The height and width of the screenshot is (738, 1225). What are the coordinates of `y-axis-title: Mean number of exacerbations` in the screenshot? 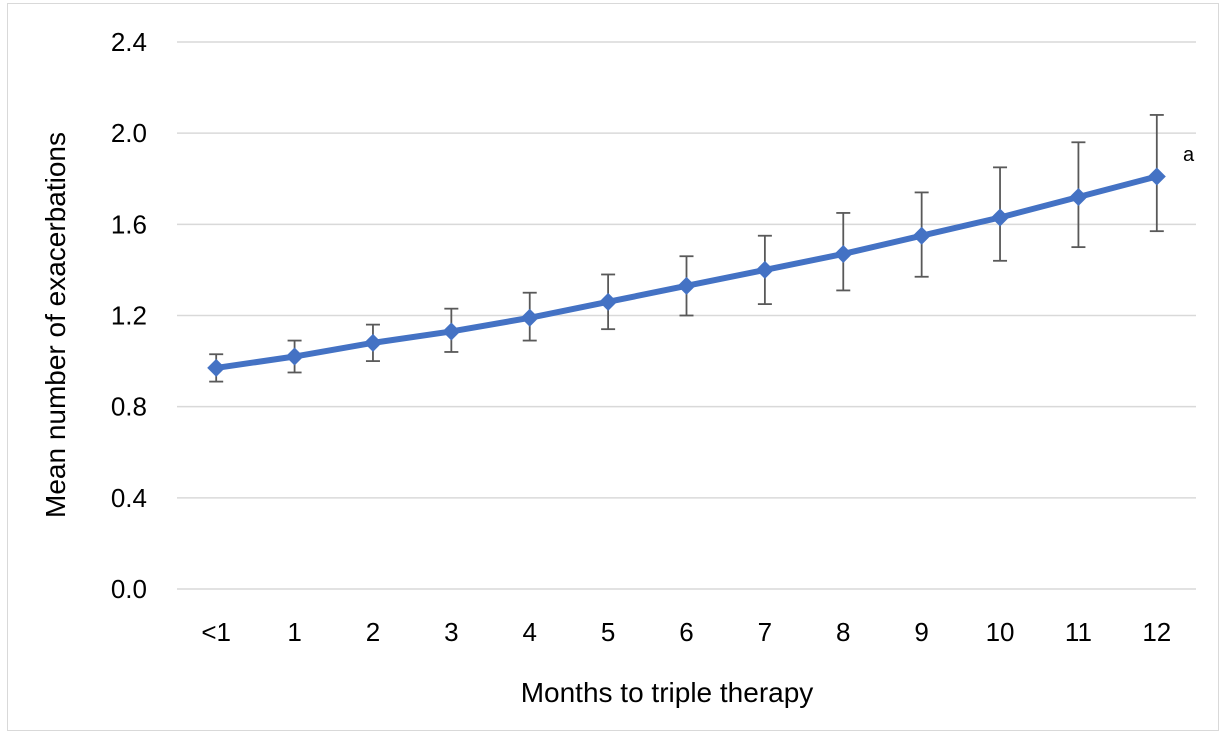 It's located at (55, 325).